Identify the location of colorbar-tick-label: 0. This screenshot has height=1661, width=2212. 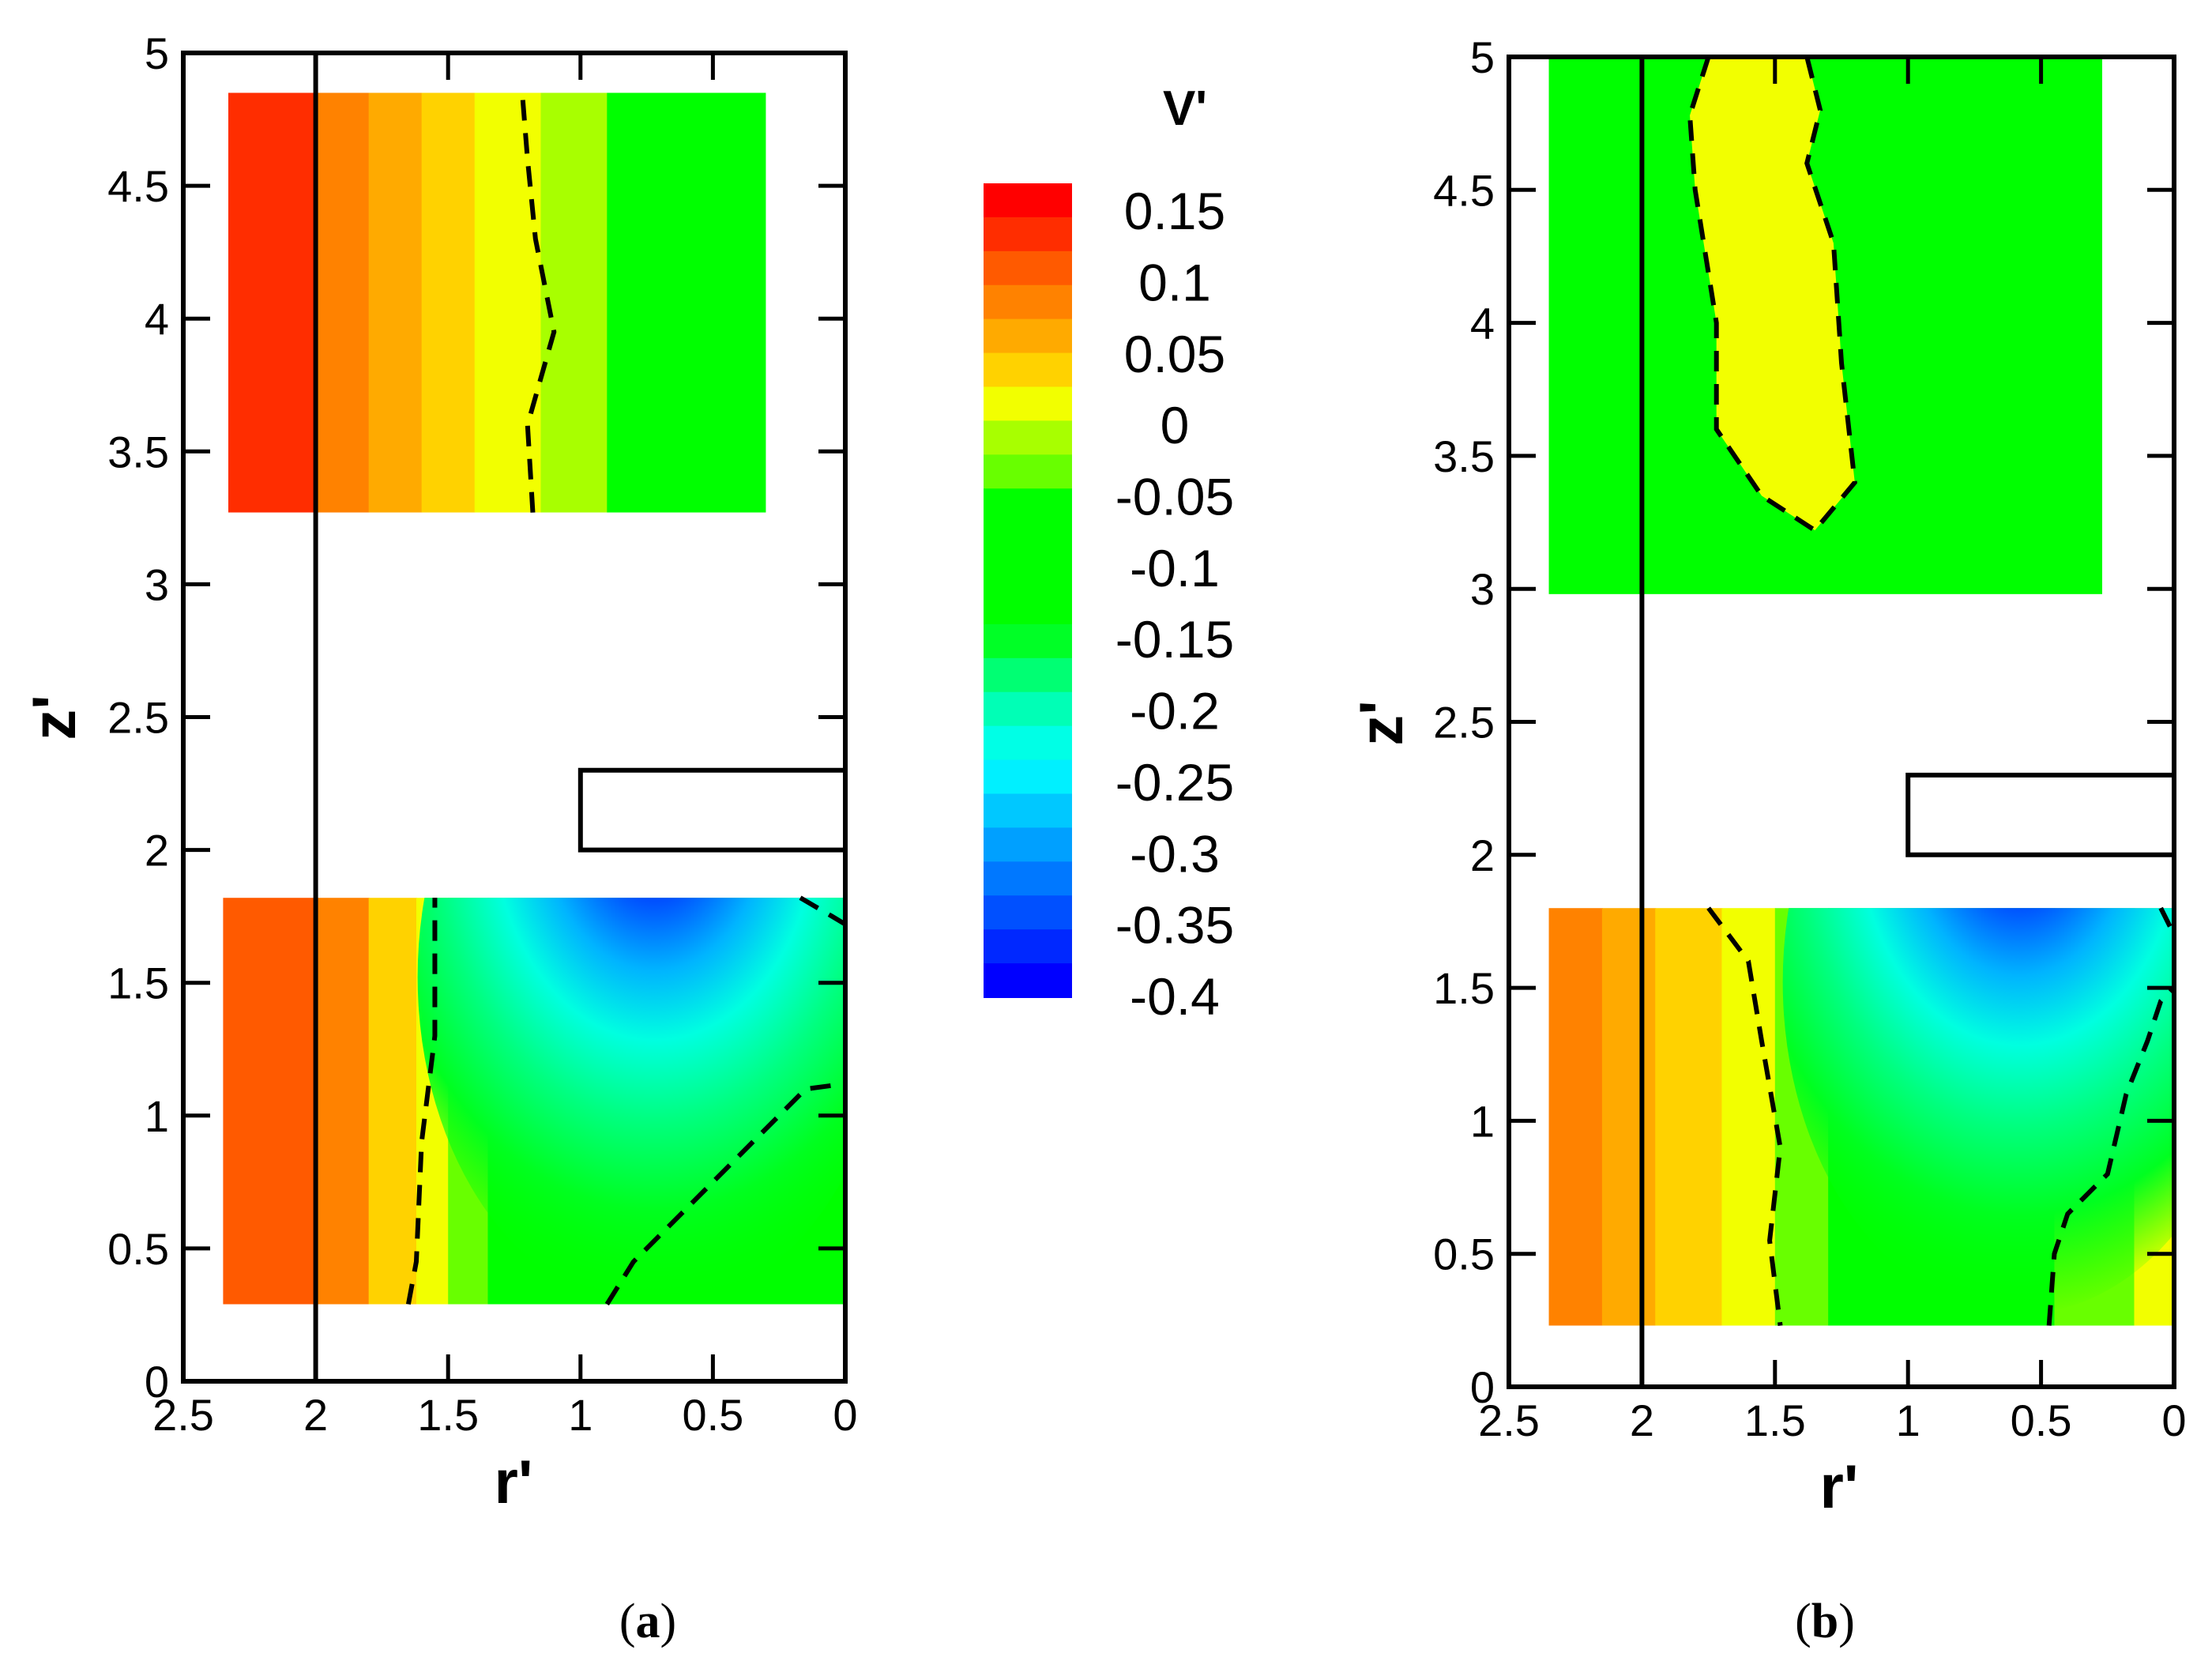
(1175, 425).